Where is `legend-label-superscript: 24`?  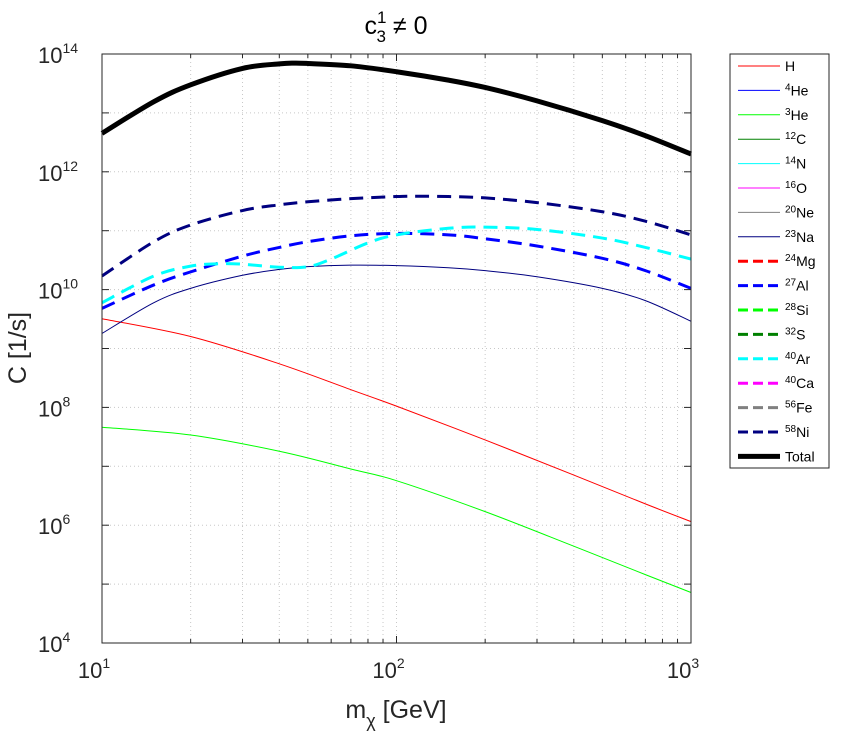
legend-label-superscript: 24 is located at coordinates (791, 258).